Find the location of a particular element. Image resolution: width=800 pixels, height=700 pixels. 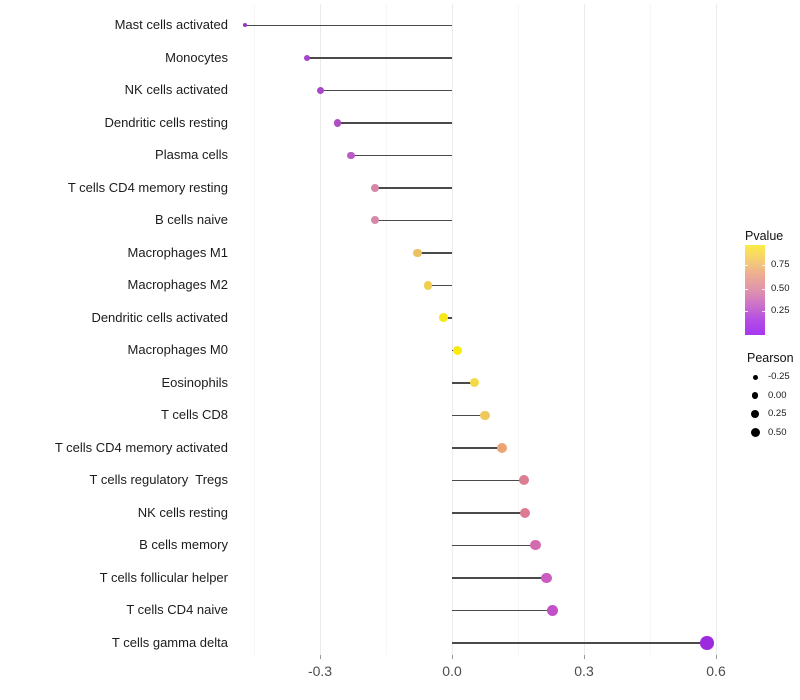

category-label: T cells follicular helper is located at coordinates (163, 577).